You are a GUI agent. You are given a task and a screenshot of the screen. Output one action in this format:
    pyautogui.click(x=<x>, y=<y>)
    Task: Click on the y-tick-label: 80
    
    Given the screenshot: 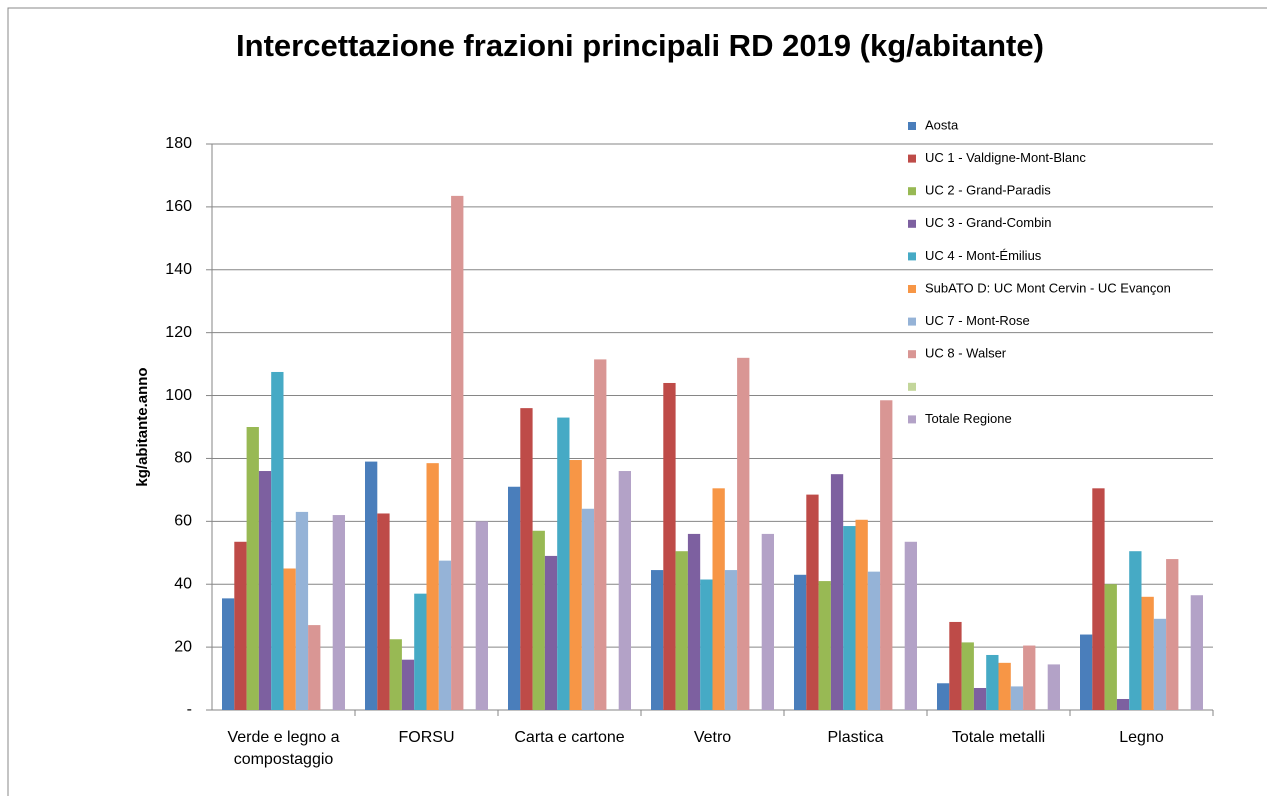 What is the action you would take?
    pyautogui.click(x=183, y=458)
    